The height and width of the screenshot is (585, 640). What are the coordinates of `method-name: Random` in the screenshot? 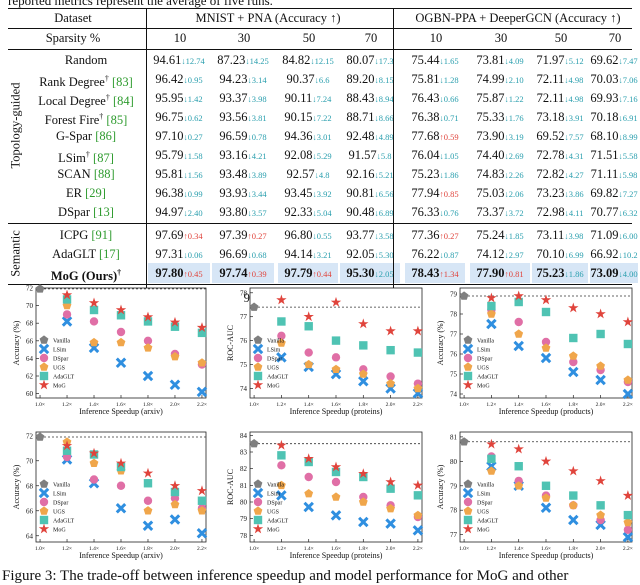 It's located at (86, 60).